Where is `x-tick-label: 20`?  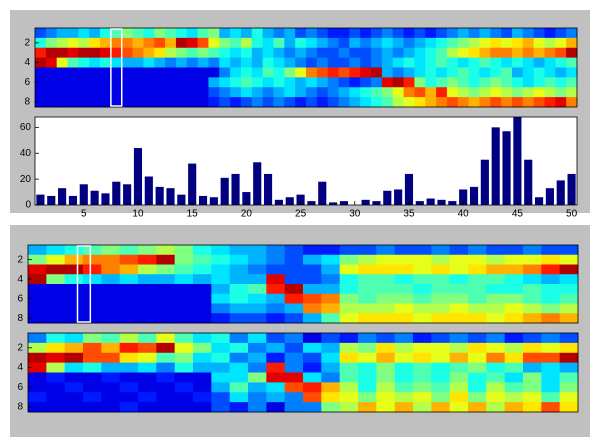
x-tick-label: 20 is located at coordinates (247, 214).